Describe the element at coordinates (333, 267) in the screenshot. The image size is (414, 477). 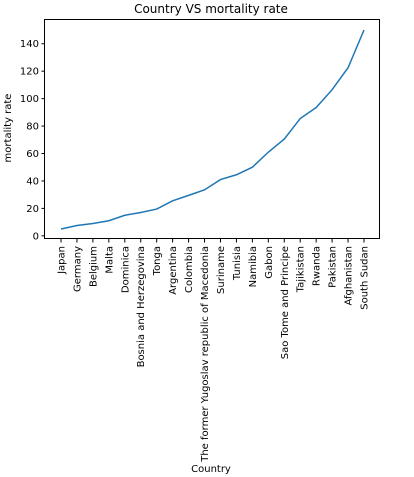
I see `x-tick-label: Pakistan` at that location.